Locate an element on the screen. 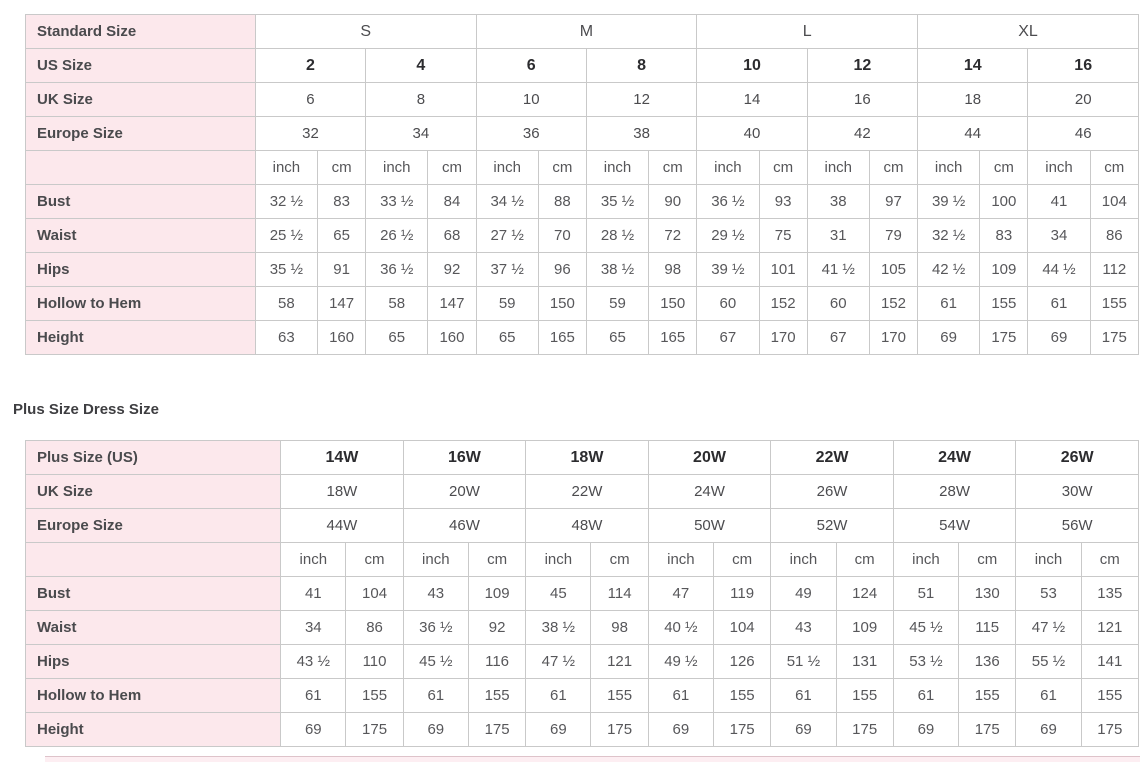 This screenshot has width=1140, height=762. measurement-cell: 37 ½ is located at coordinates (507, 269).